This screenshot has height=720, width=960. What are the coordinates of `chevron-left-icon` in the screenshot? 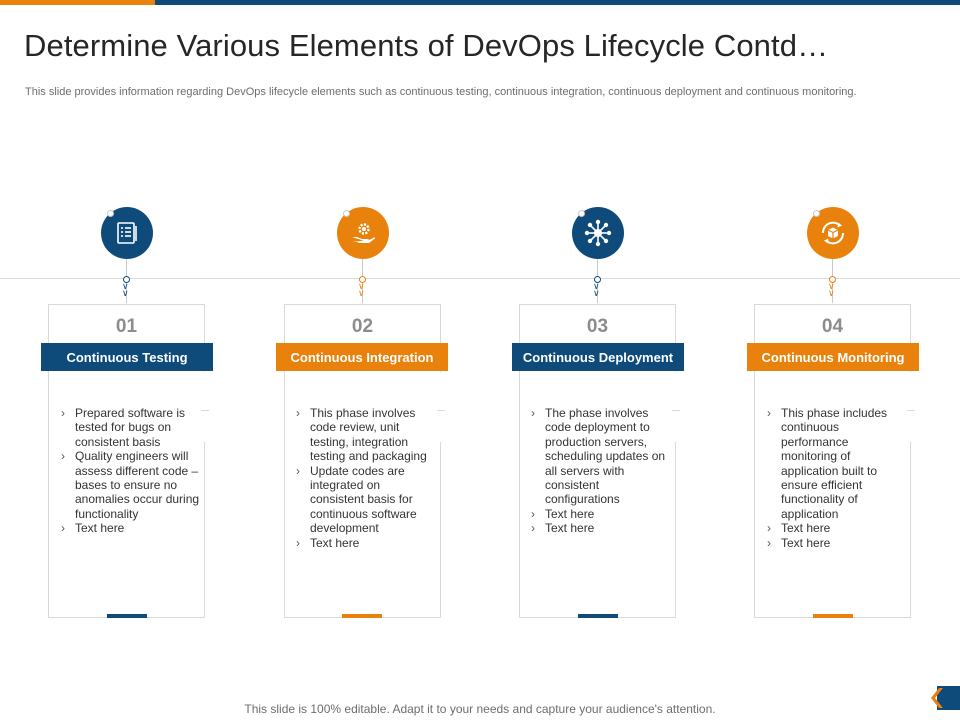 It's located at (945, 698).